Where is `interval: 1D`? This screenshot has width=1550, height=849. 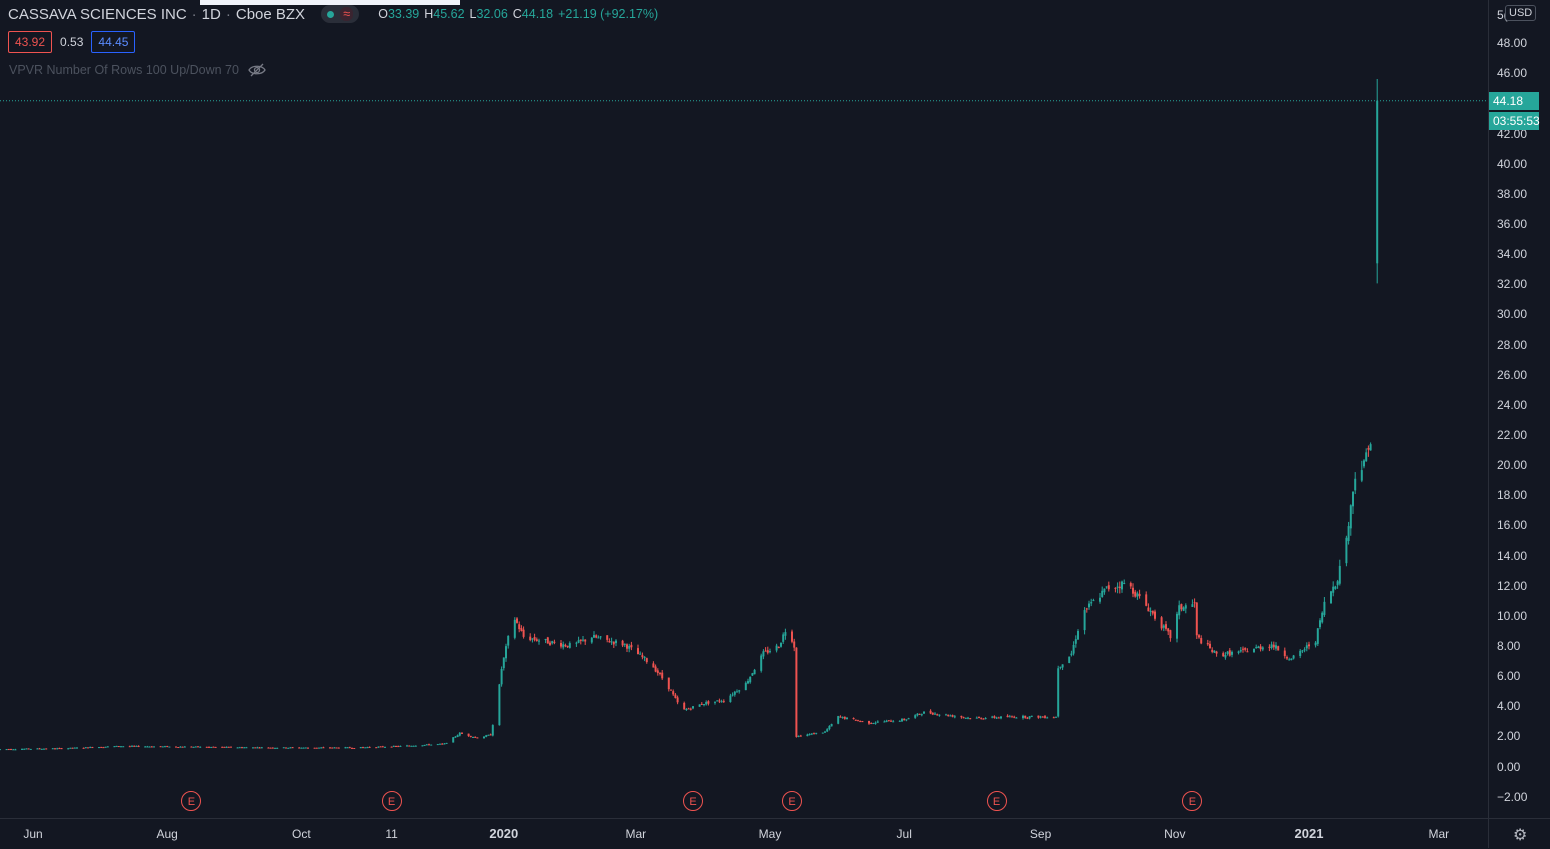 interval: 1D is located at coordinates (211, 14).